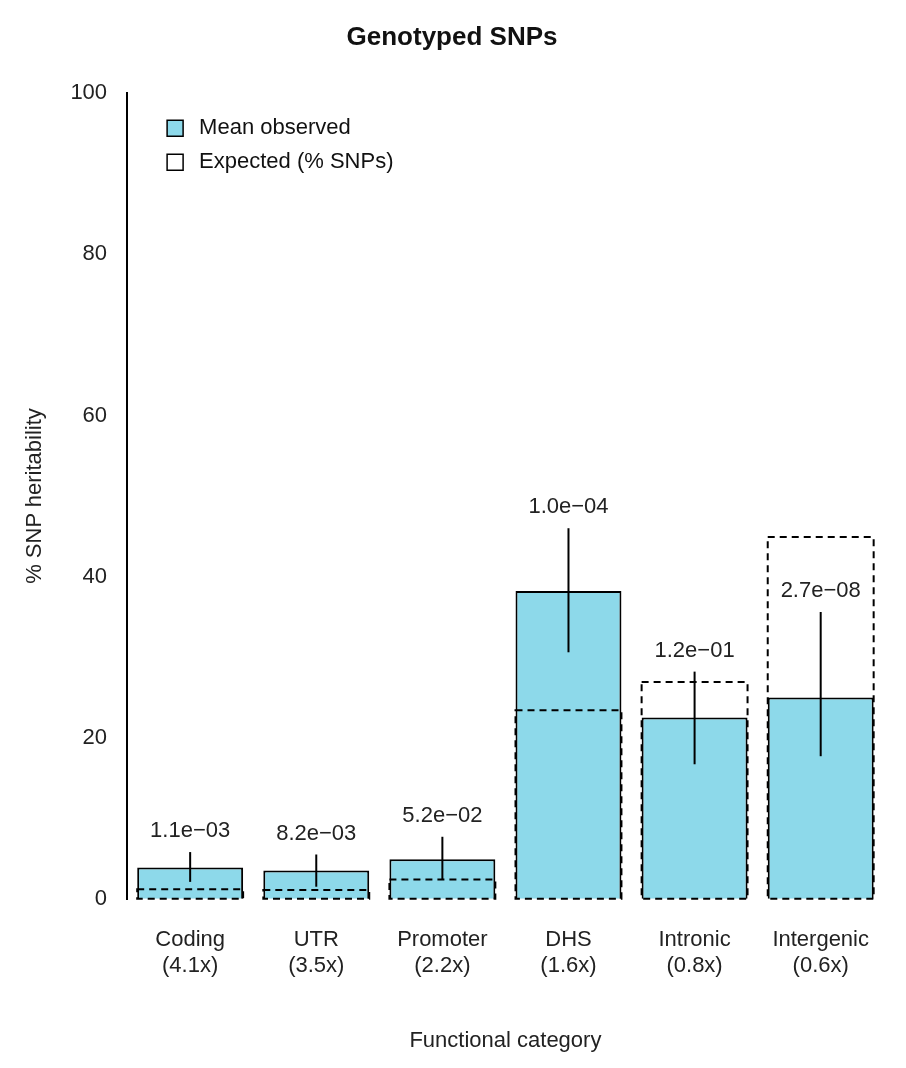  I want to click on y-tick-label: 40, so click(95, 575).